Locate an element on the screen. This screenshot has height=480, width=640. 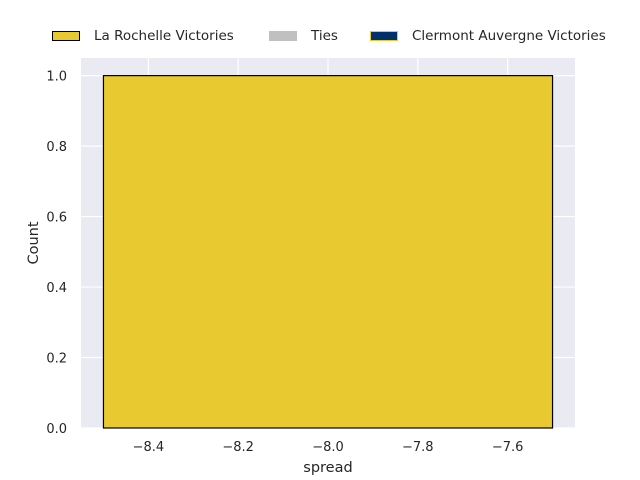
x-tick-label: −8.0 is located at coordinates (328, 447).